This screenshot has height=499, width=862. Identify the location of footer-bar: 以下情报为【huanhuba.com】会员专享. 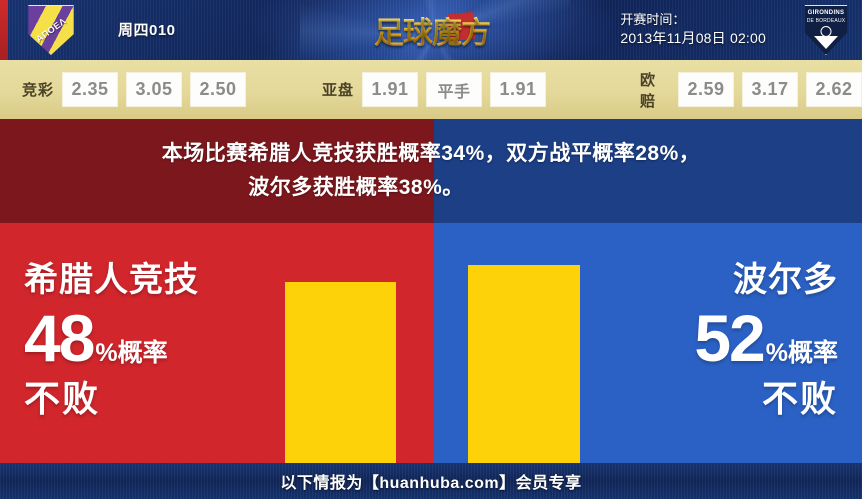
(431, 481).